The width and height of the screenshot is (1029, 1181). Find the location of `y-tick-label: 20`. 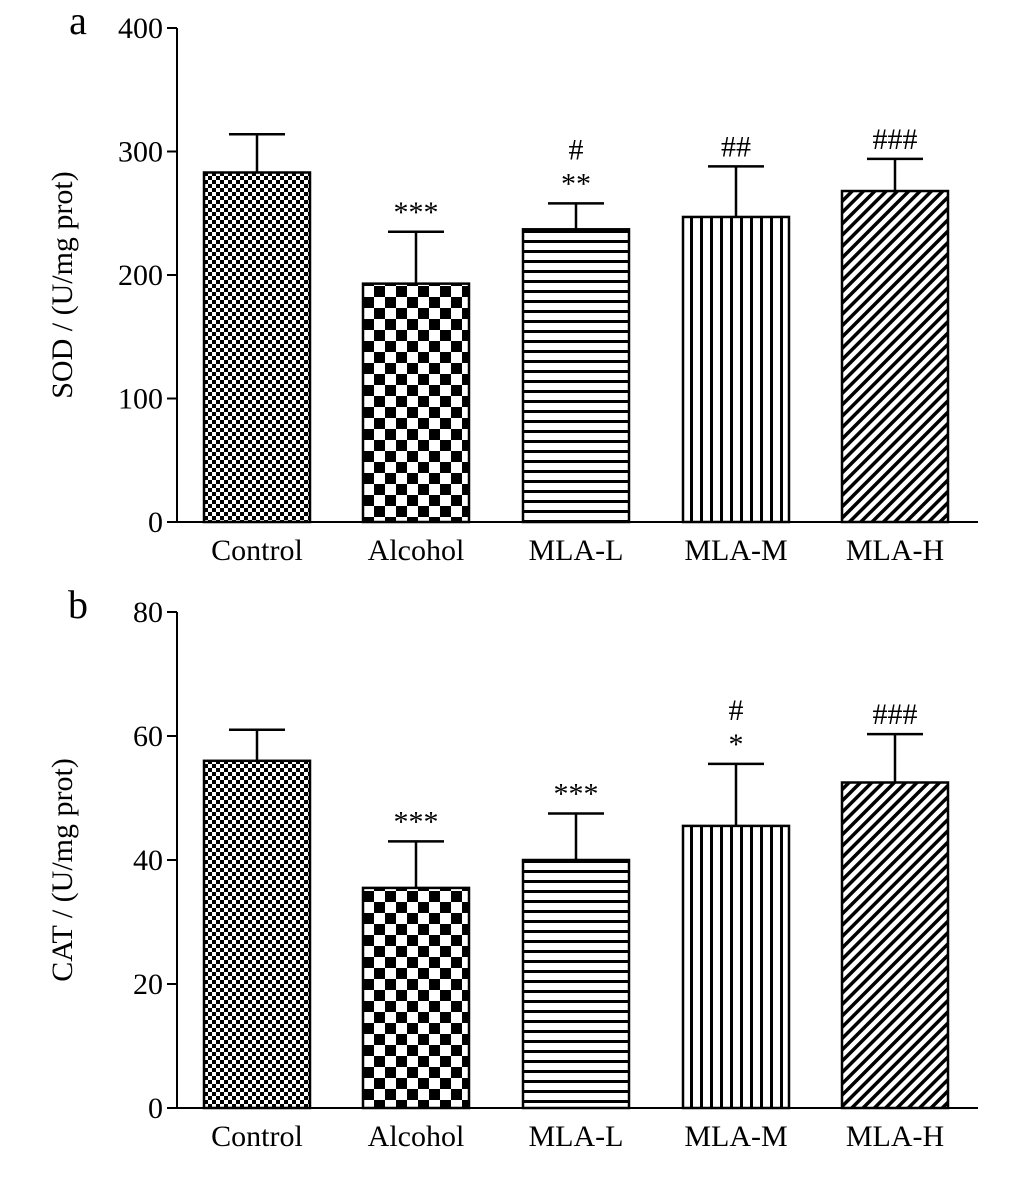

y-tick-label: 20 is located at coordinates (148, 984).